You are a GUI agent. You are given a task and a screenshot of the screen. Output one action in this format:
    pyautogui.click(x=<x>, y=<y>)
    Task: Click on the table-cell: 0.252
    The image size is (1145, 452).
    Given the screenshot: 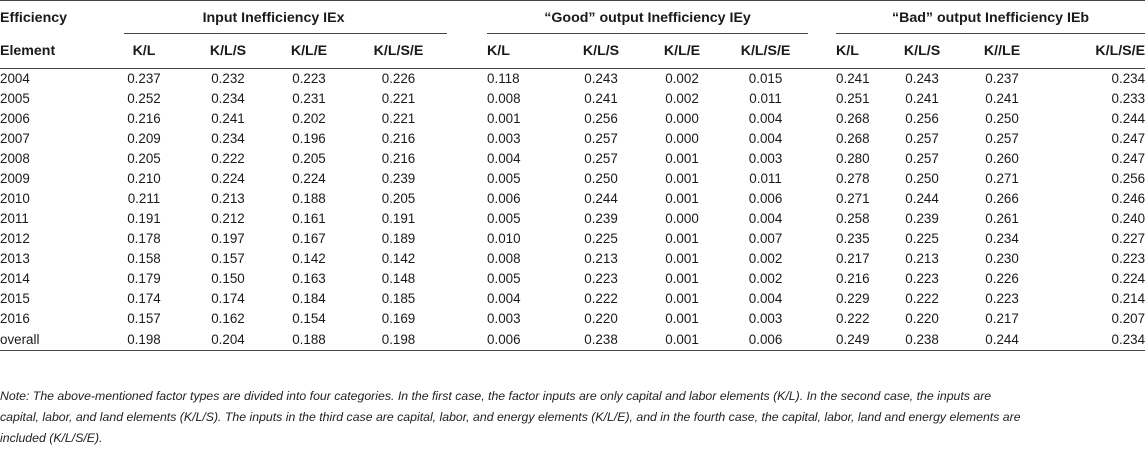 What is the action you would take?
    pyautogui.click(x=144, y=98)
    